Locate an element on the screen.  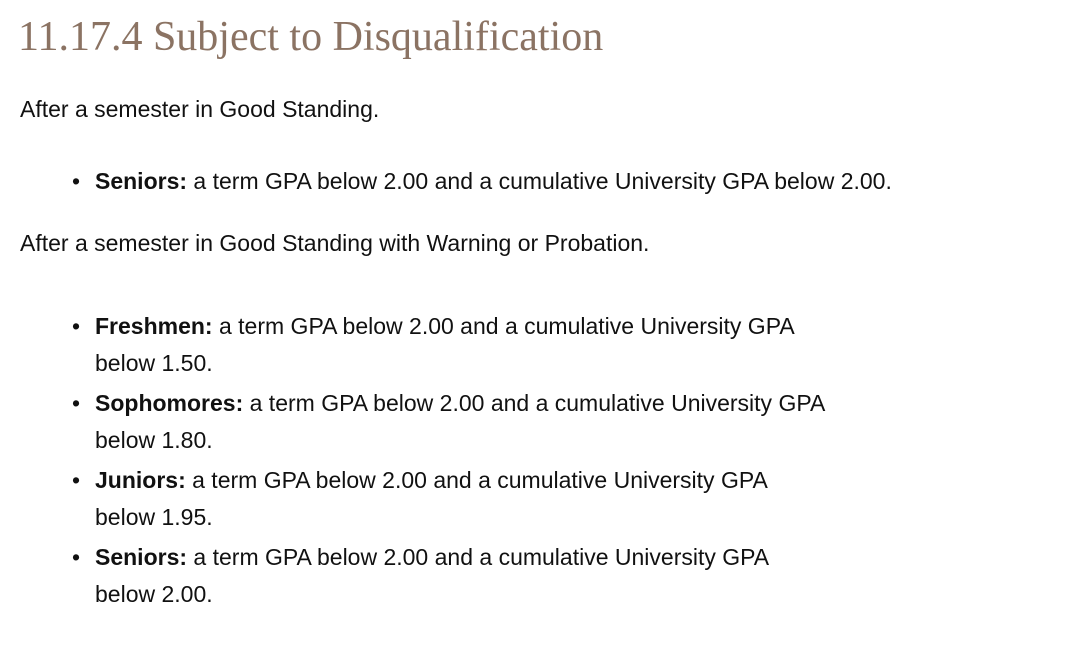
class-level-label: Sophomores: is located at coordinates (169, 403).